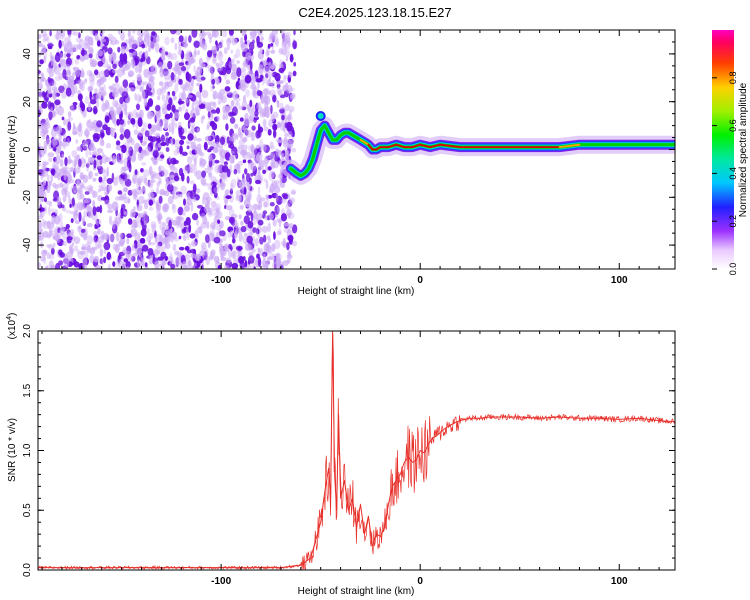  Describe the element at coordinates (733, 125) in the screenshot. I see `colorbar-tick-label: 0.6` at that location.